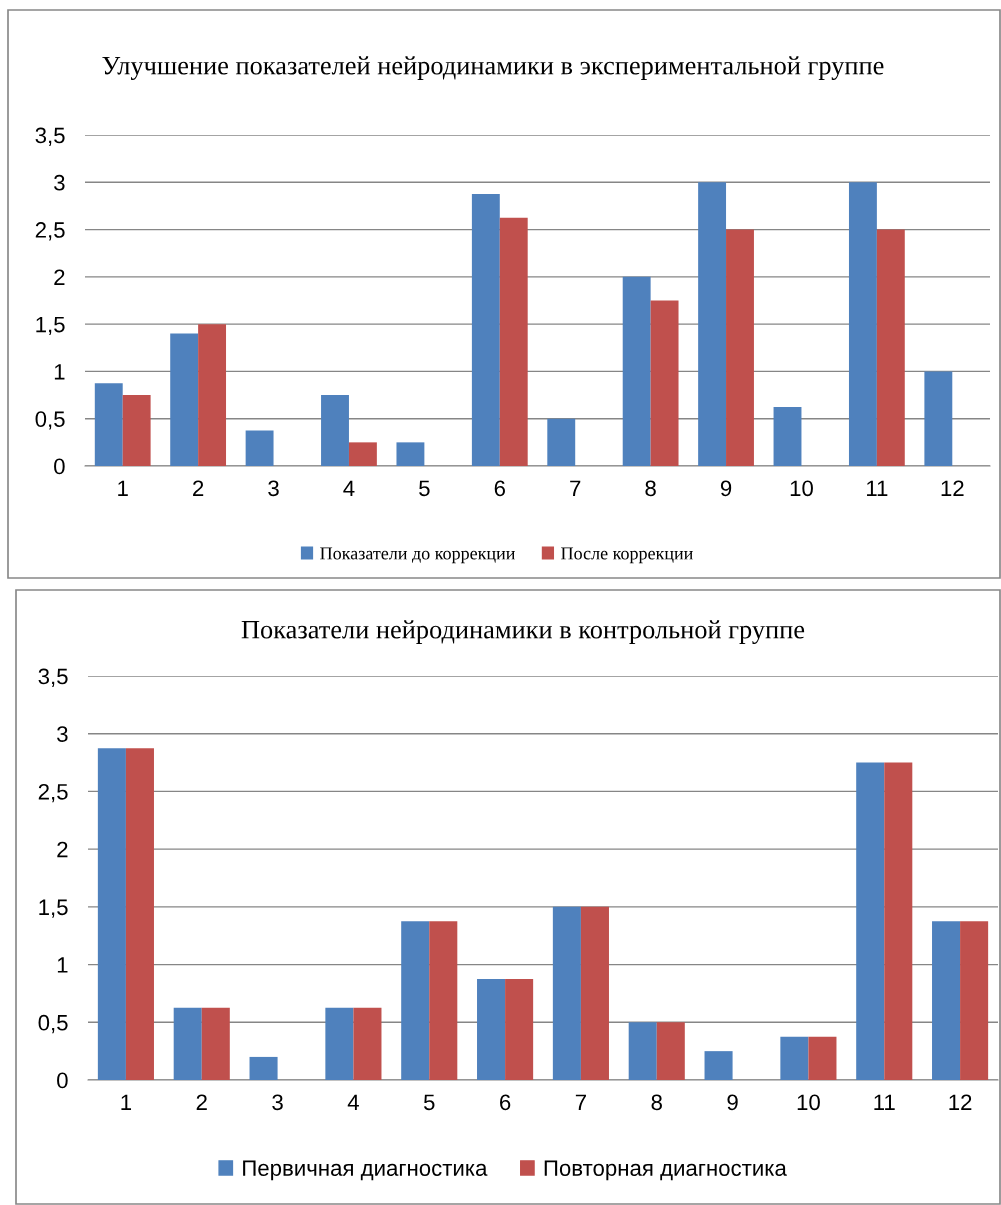  Describe the element at coordinates (665, 1170) in the screenshot. I see `legend-label: Повторная диагностика` at that location.